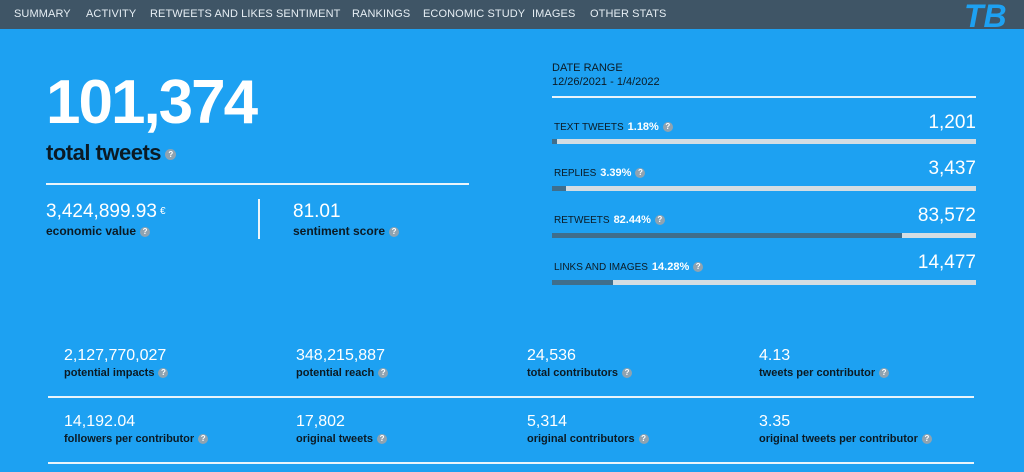  I want to click on original-tweets-per-contributor-label: original tweets per contributor, so click(838, 439).